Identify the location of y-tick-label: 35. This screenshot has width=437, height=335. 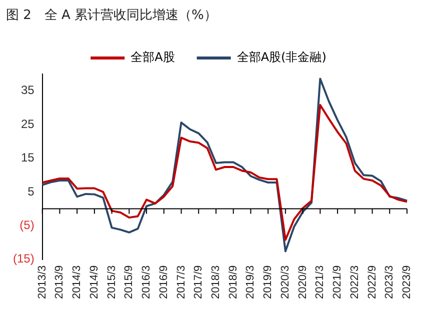
(27, 90).